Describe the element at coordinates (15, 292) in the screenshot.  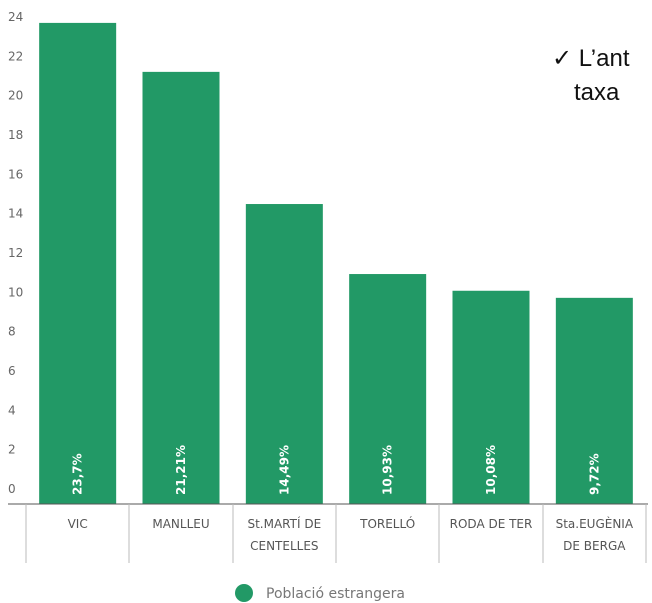
I see `y-tick-label: 10` at that location.